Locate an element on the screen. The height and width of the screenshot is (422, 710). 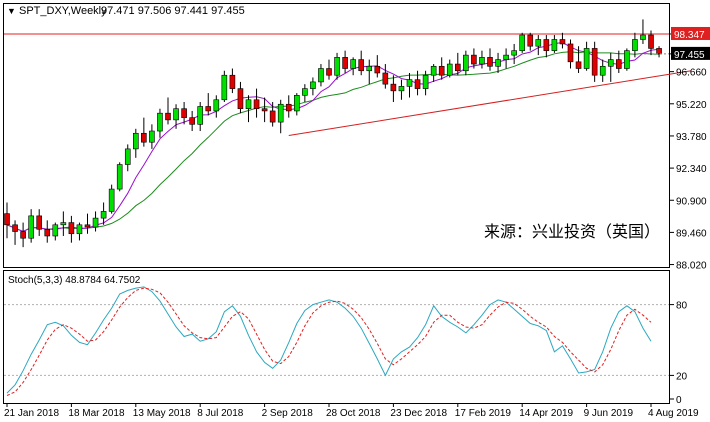
support-trendline is located at coordinates (490, 103).